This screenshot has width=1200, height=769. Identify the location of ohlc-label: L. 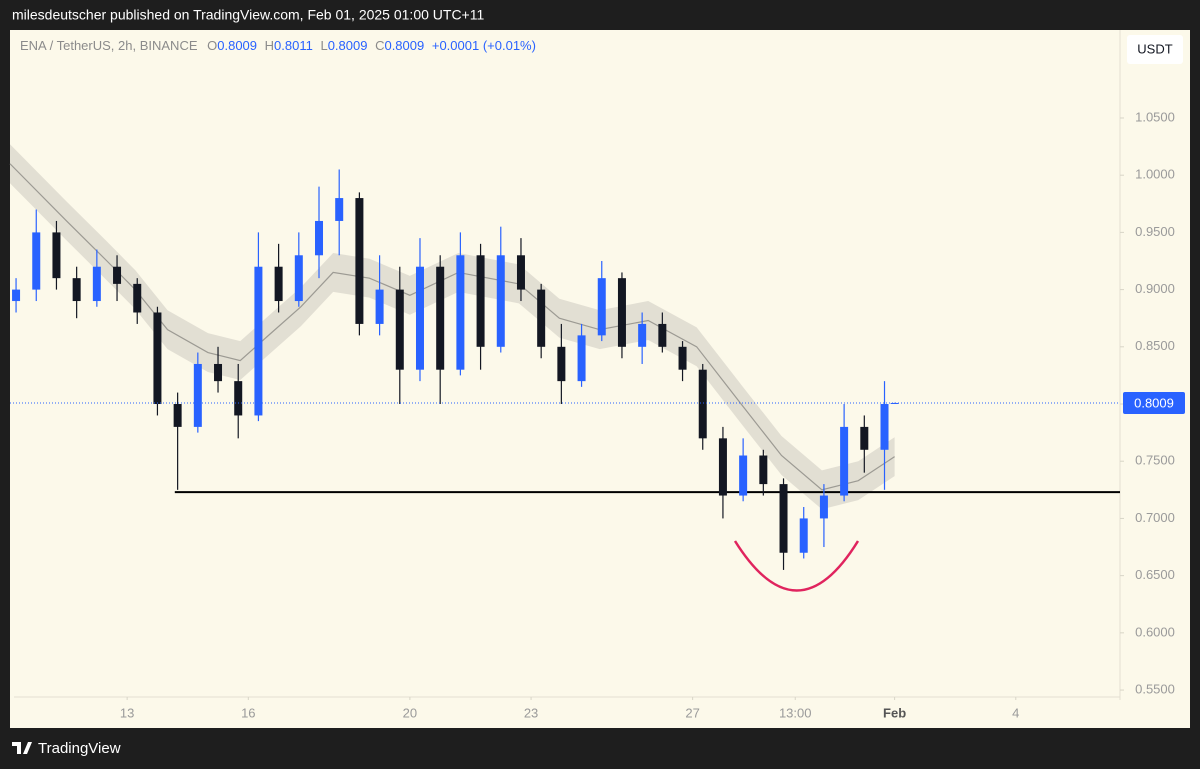
(323, 45).